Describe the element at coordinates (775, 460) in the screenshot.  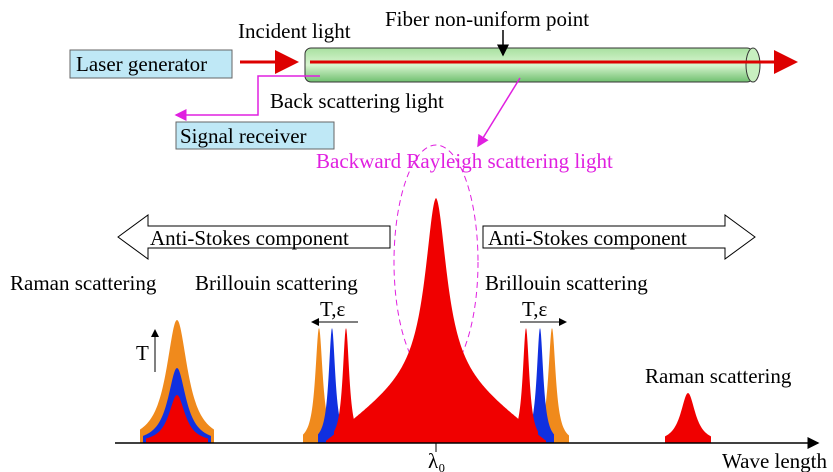
I see `wavelength-label: Wave length` at that location.